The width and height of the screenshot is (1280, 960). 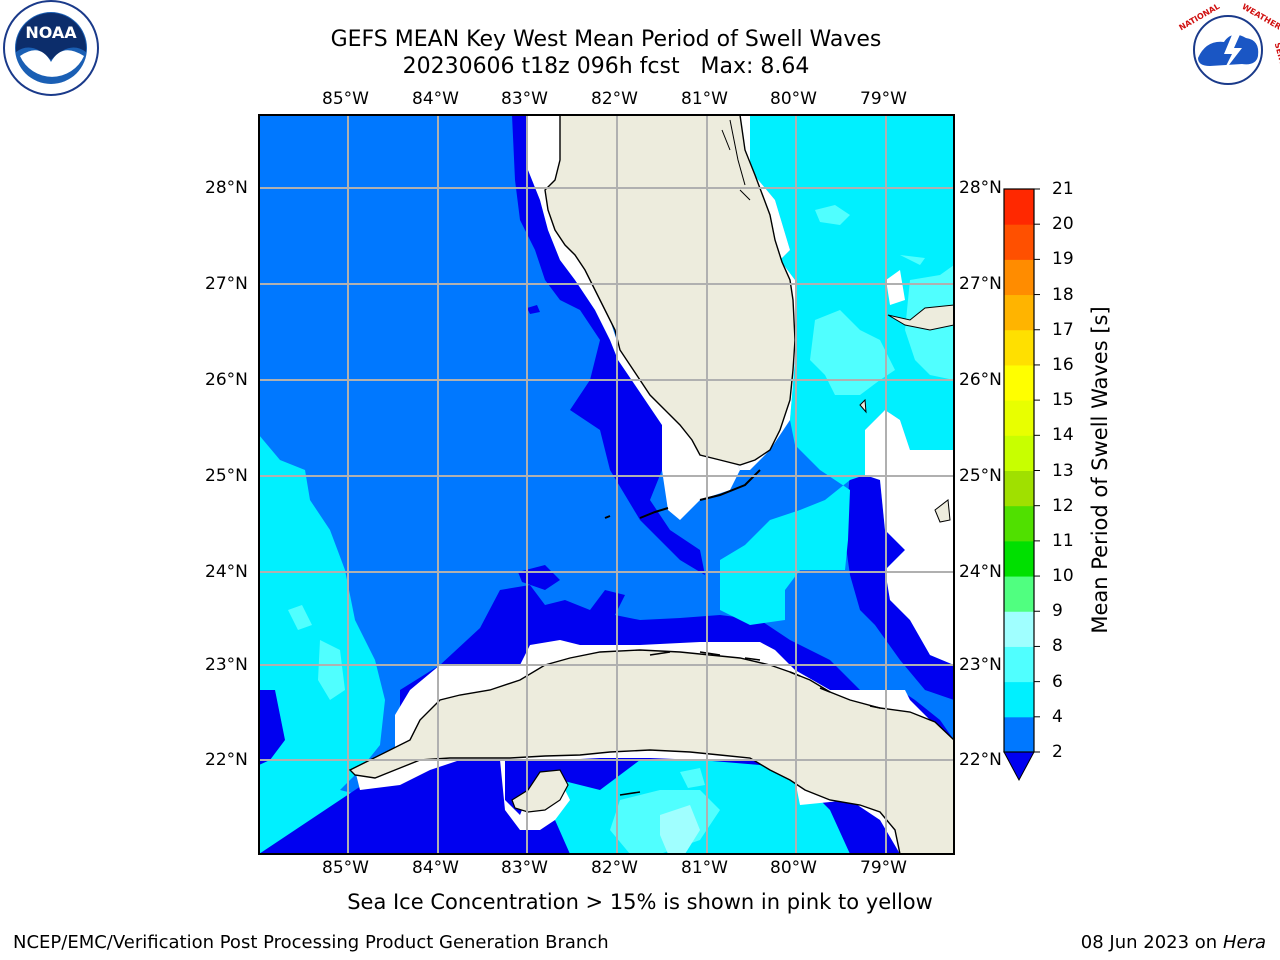 I want to click on colorbar-tick-label: 14, so click(x=1063, y=435).